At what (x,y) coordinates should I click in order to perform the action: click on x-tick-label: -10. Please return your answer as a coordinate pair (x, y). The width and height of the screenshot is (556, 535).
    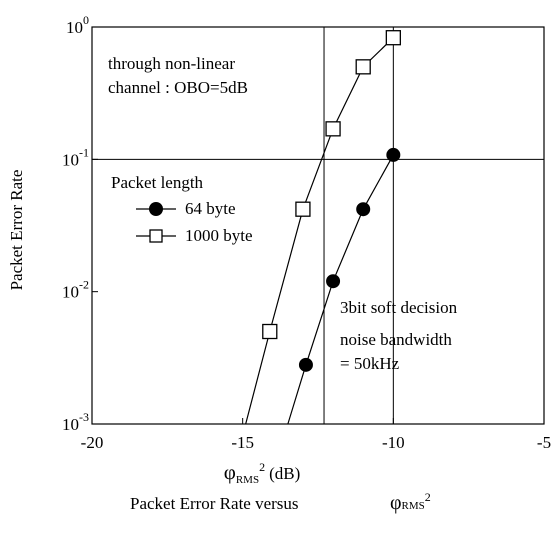
    Looking at the image, I should click on (393, 442).